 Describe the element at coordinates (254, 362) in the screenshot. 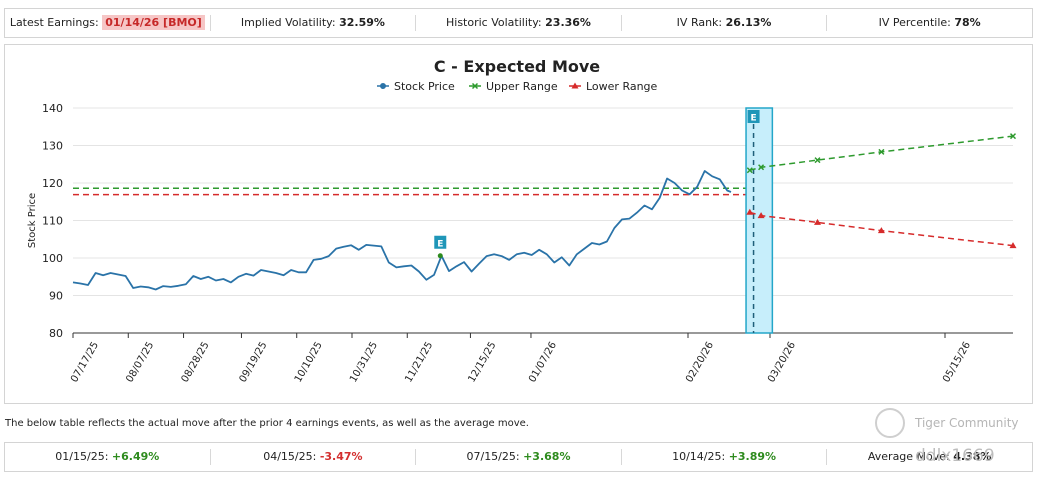

I see `x-tick-label: 09/19/25` at that location.